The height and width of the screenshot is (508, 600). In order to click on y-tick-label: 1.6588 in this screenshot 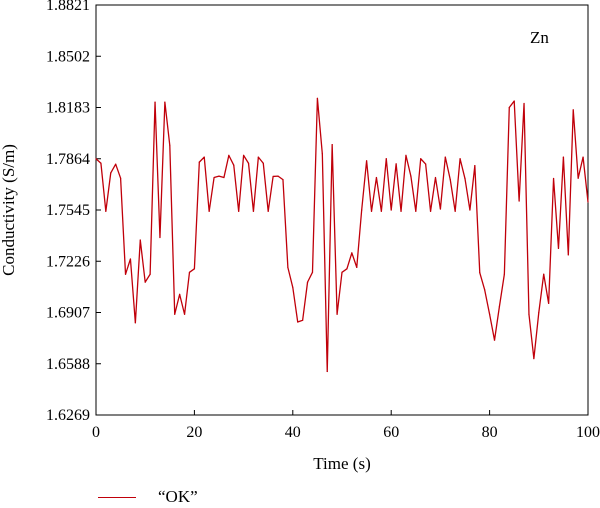, I will do `click(68, 364)`.